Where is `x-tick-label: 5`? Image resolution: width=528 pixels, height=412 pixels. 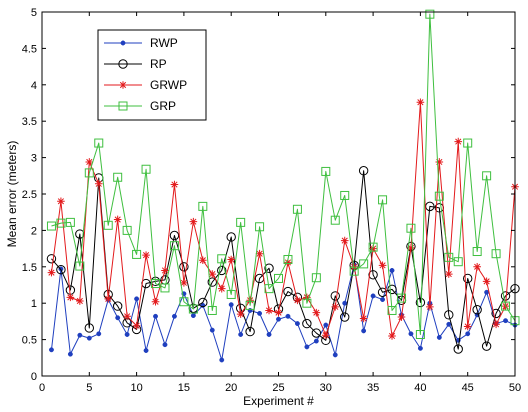
x-tick-label: 5 is located at coordinates (89, 388).